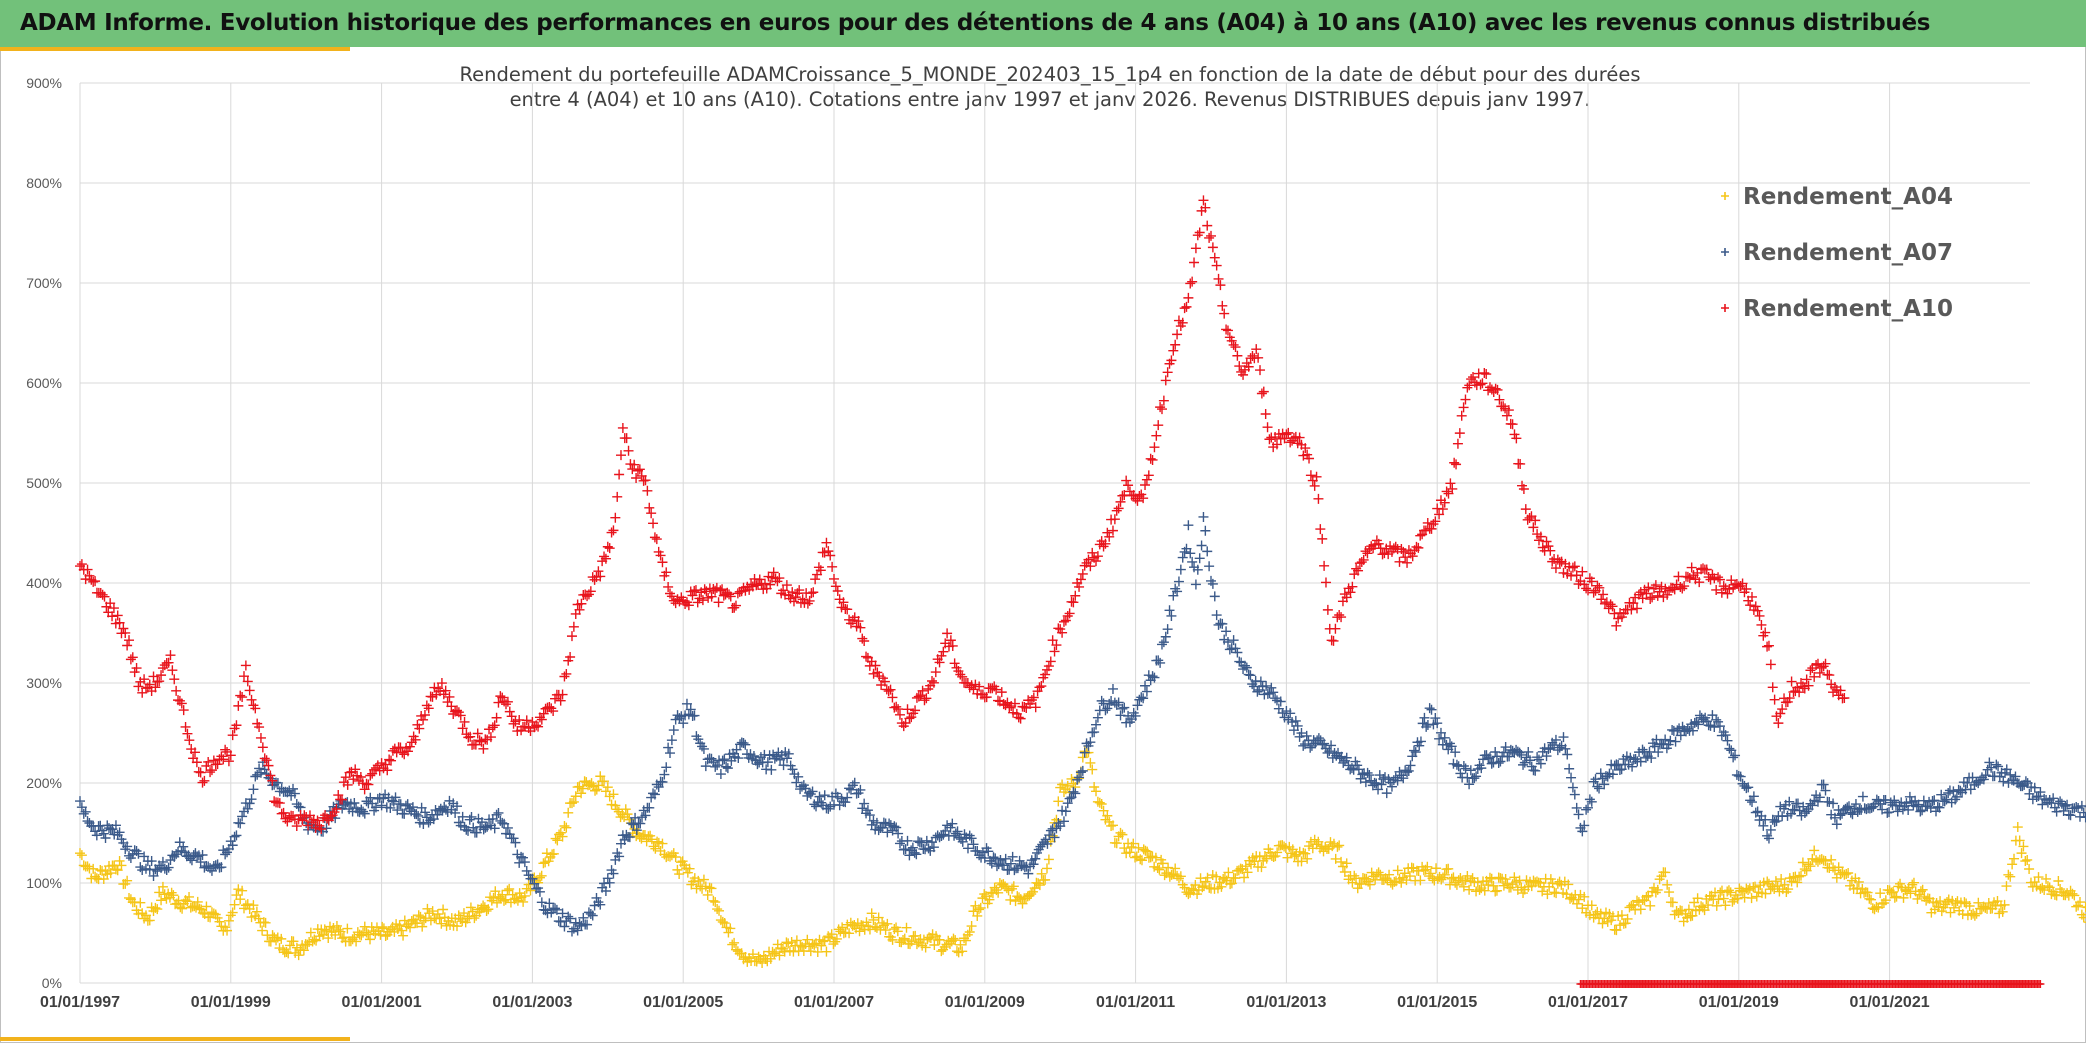  What do you see at coordinates (80, 1002) in the screenshot?
I see `x-tick-label: 01/01/1997` at bounding box center [80, 1002].